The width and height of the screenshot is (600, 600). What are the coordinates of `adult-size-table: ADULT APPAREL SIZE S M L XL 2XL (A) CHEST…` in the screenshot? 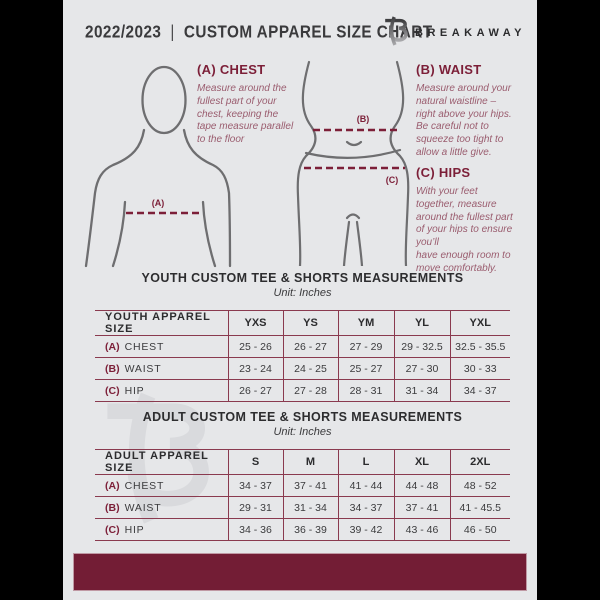 It's located at (302, 495).